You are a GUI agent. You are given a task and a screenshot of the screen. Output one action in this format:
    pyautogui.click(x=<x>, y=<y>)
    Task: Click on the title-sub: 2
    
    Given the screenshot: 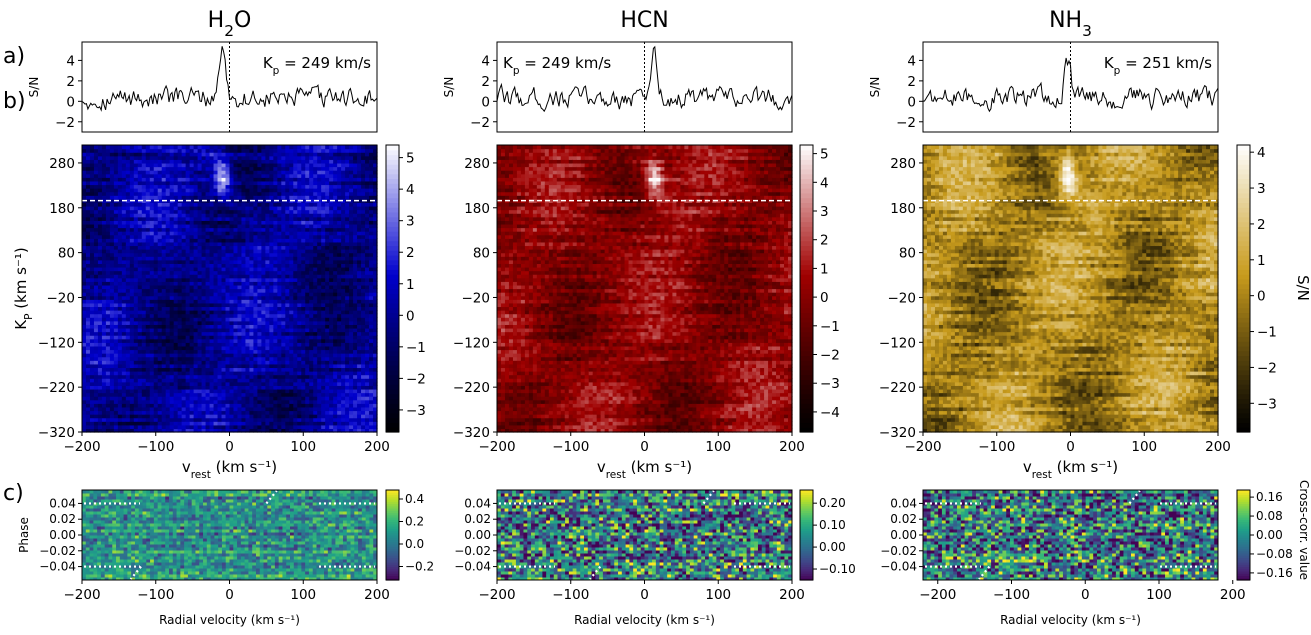 What is the action you would take?
    pyautogui.click(x=229, y=31)
    